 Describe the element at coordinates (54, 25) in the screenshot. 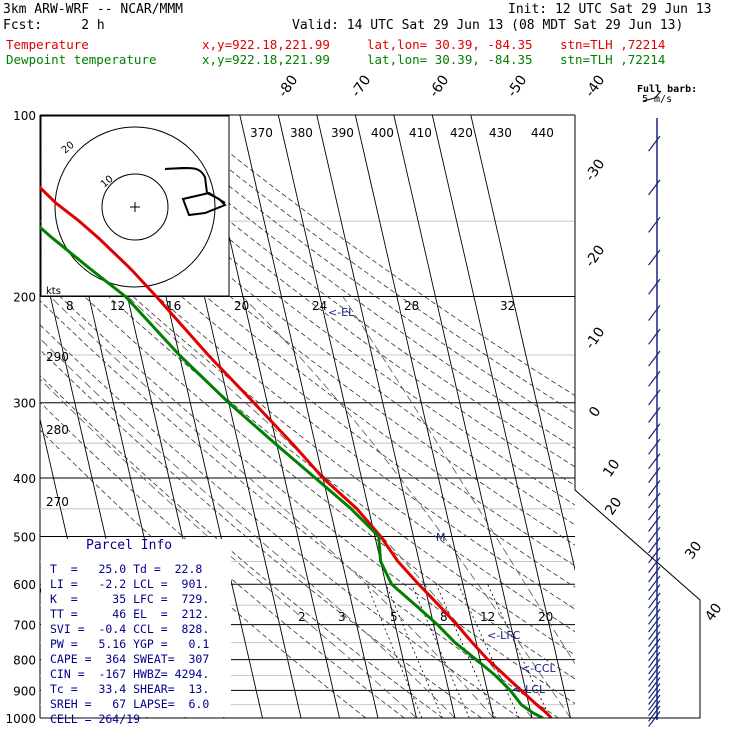

I see `forecast-hour: Fcst: 2 h` at that location.